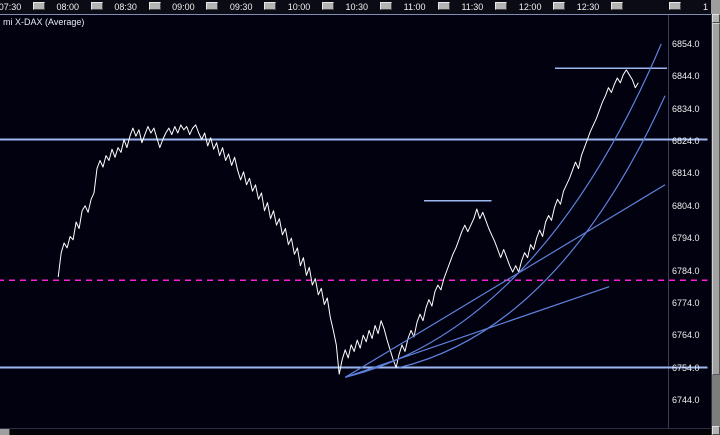 The width and height of the screenshot is (720, 435). What do you see at coordinates (715, 7) in the screenshot?
I see `scrollbar-corner` at bounding box center [715, 7].